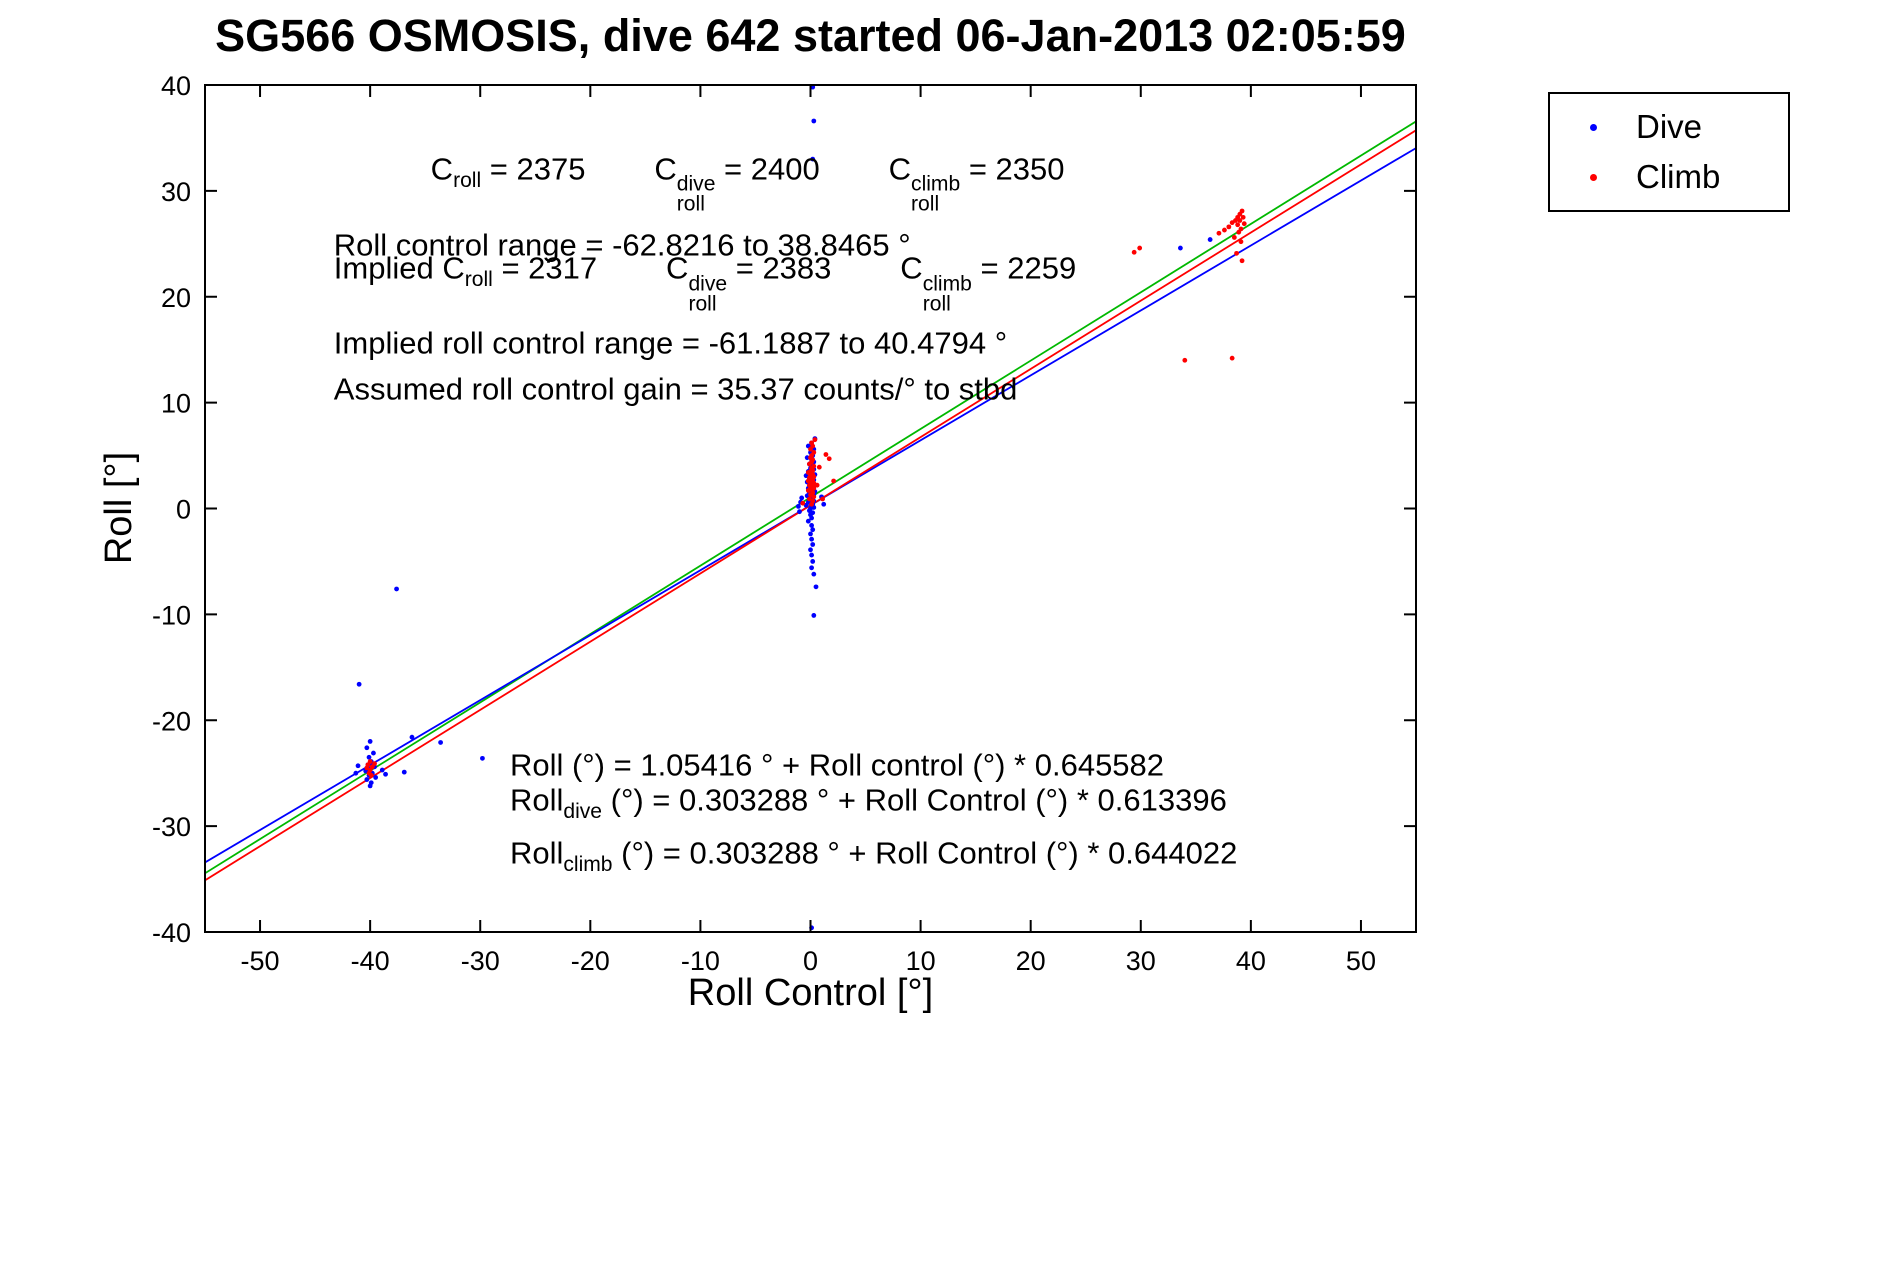  What do you see at coordinates (1251, 961) in the screenshot?
I see `x-tick-label: 40` at bounding box center [1251, 961].